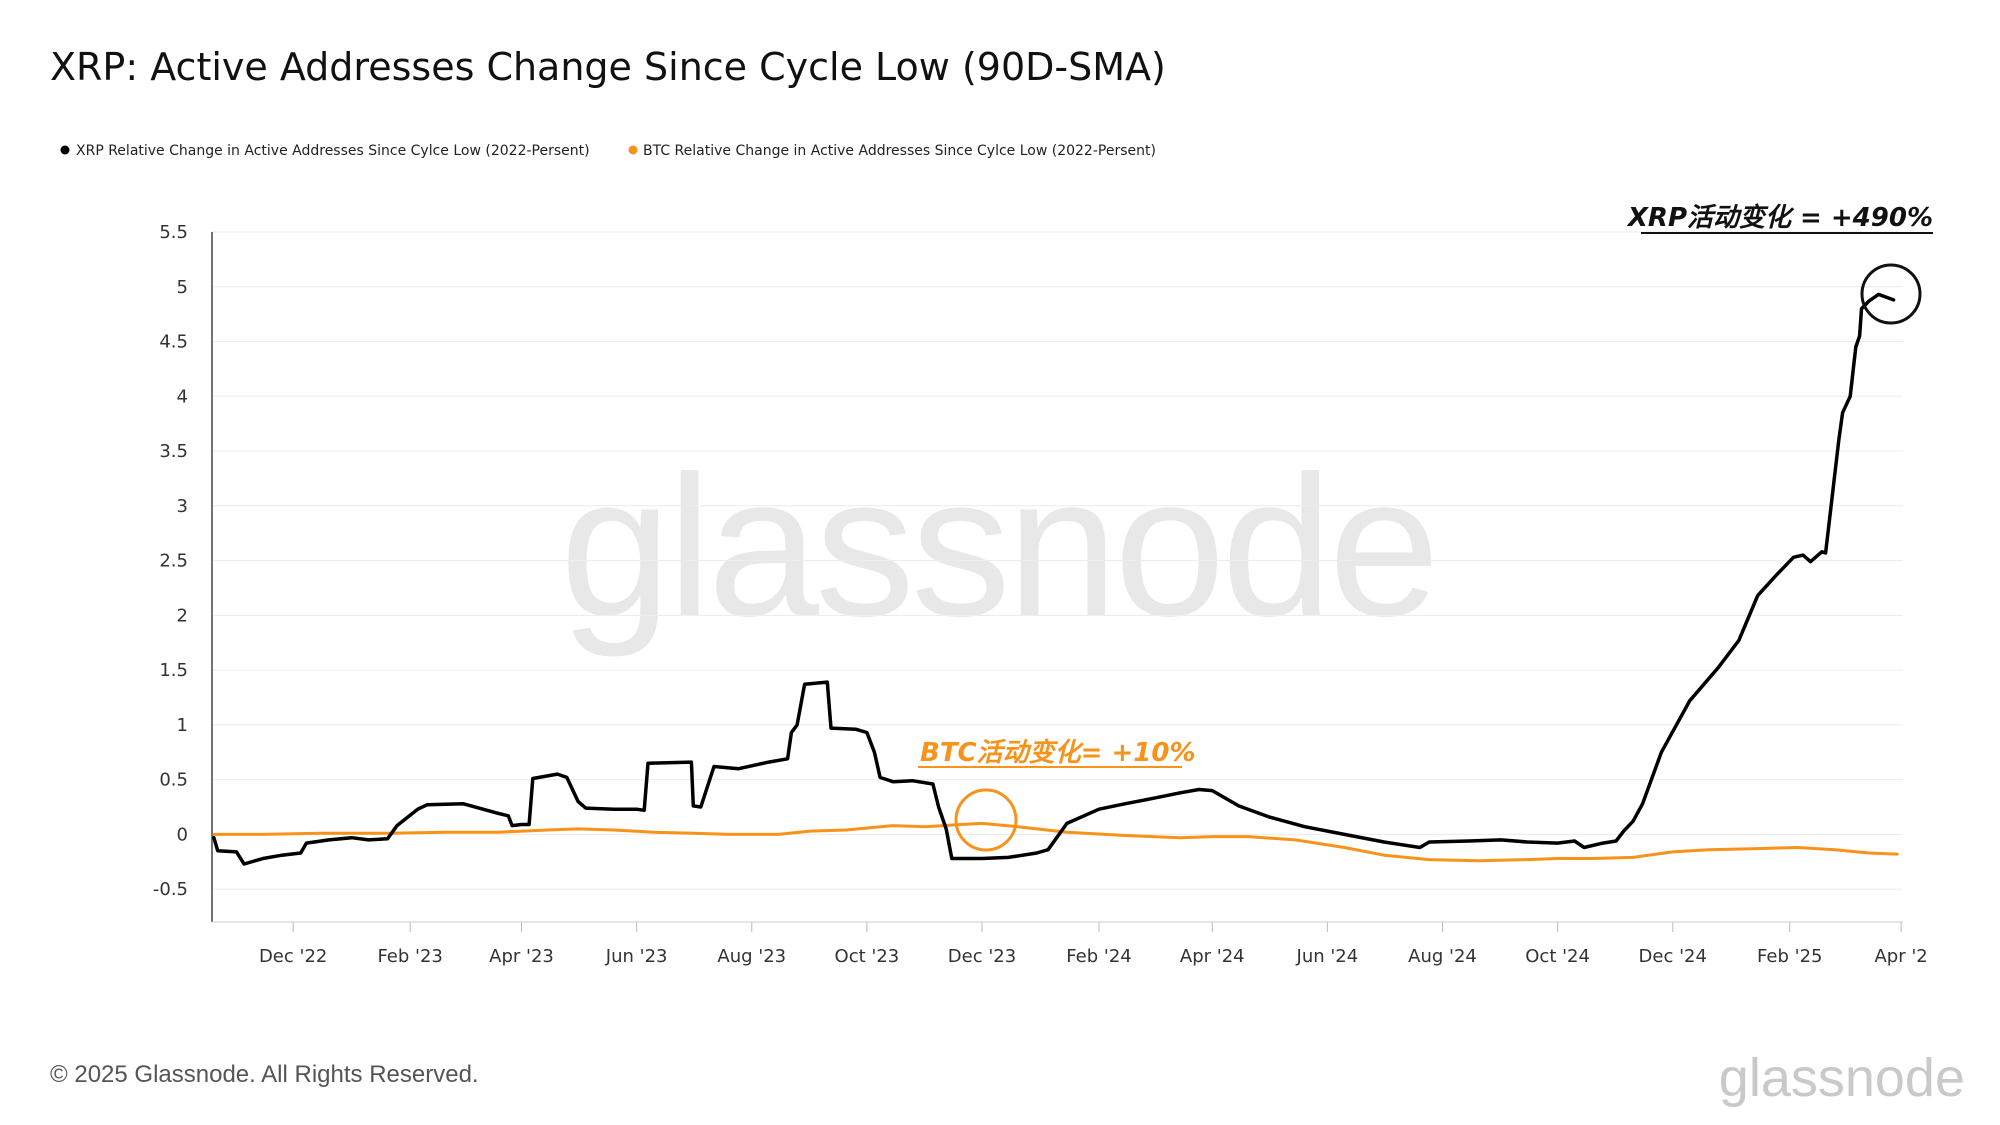 The image size is (2000, 1125). I want to click on x-tick-label: Feb '23, so click(409, 956).